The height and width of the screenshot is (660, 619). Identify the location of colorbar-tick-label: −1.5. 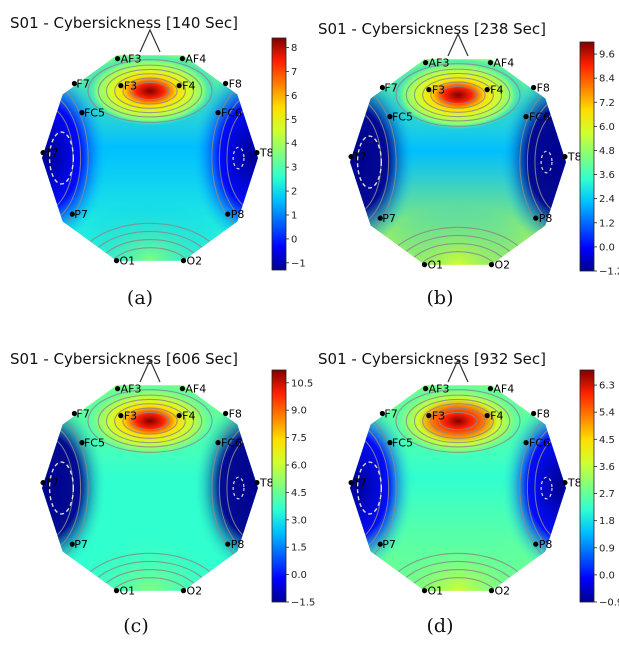
(303, 603).